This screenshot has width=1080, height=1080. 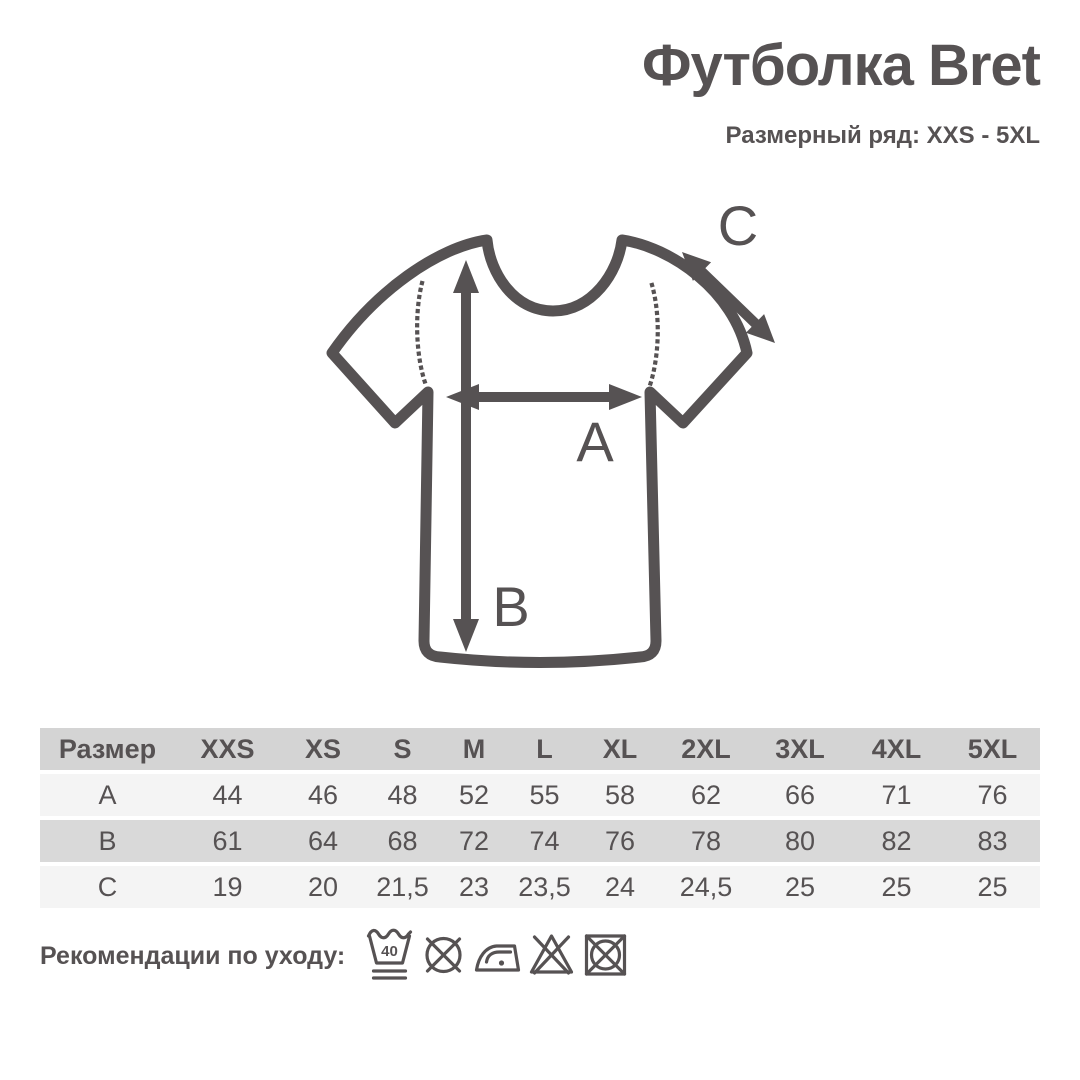 What do you see at coordinates (443, 955) in the screenshot?
I see `do-not-dry-clean-icon` at bounding box center [443, 955].